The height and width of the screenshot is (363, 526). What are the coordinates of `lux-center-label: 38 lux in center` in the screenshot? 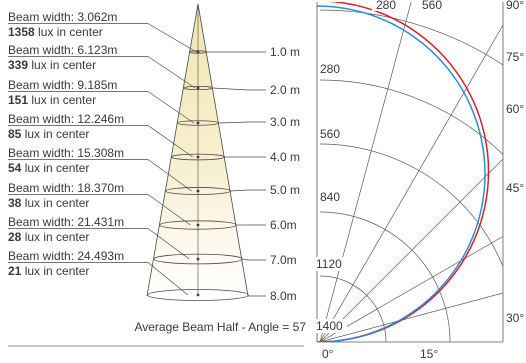 It's located at (48, 203).